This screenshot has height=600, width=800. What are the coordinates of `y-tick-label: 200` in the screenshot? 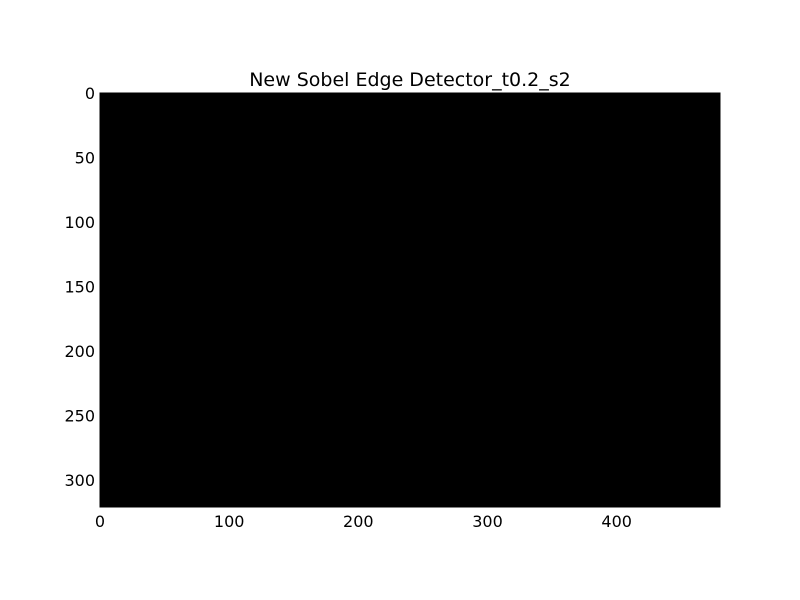 It's located at (79, 351).